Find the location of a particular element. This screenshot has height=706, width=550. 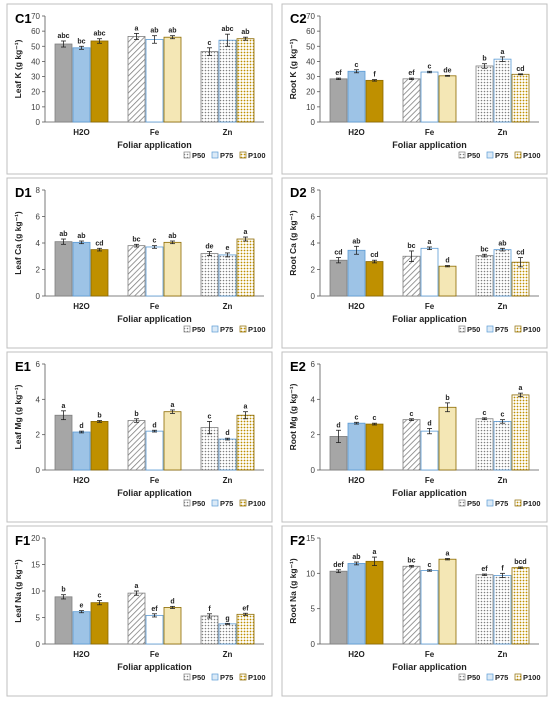

y-tick-label: 0 is located at coordinates (313, 122).